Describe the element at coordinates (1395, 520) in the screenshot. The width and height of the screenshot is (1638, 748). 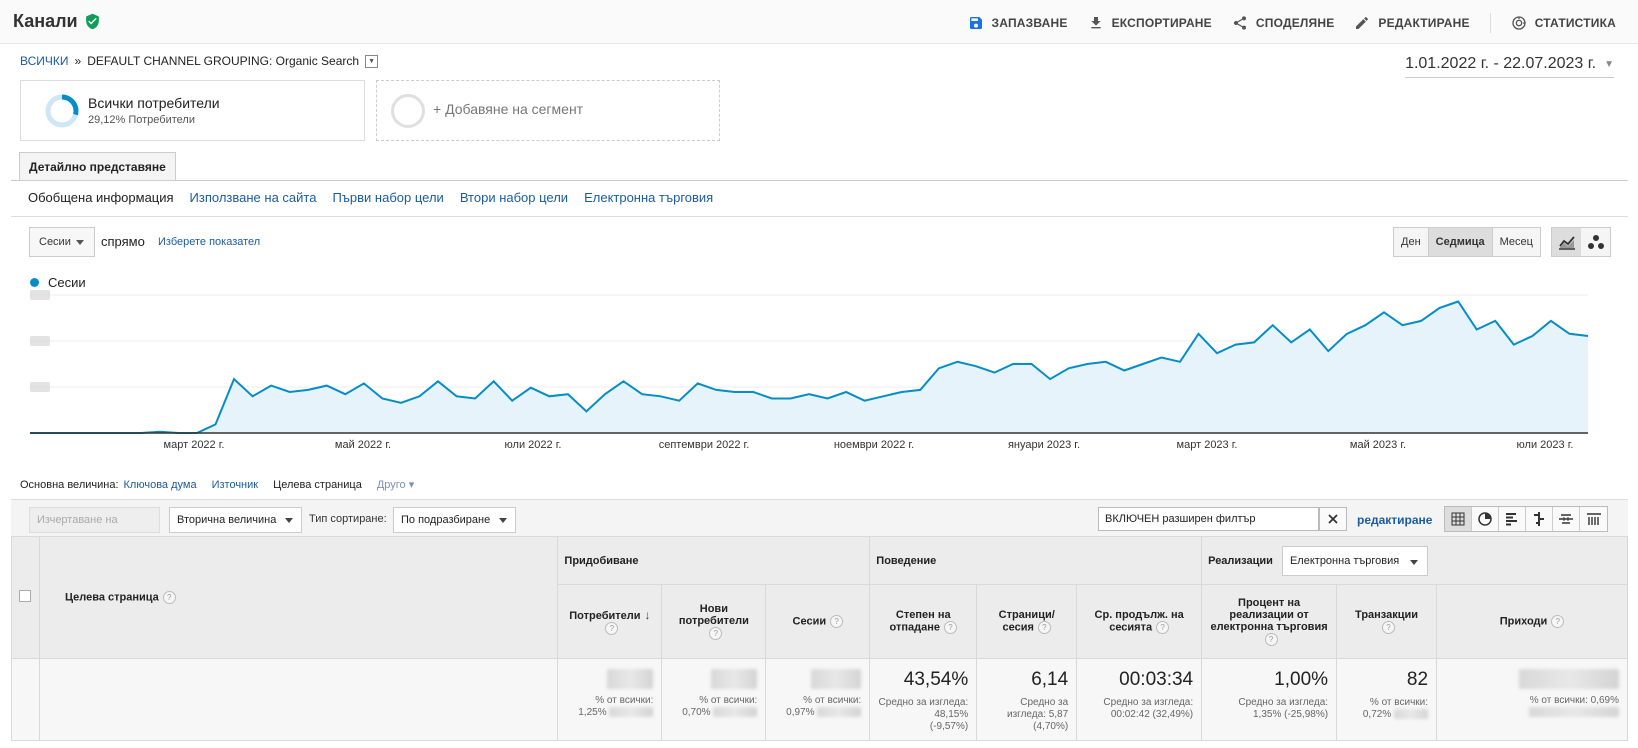
I see `edit-filter-link: редактиране` at that location.